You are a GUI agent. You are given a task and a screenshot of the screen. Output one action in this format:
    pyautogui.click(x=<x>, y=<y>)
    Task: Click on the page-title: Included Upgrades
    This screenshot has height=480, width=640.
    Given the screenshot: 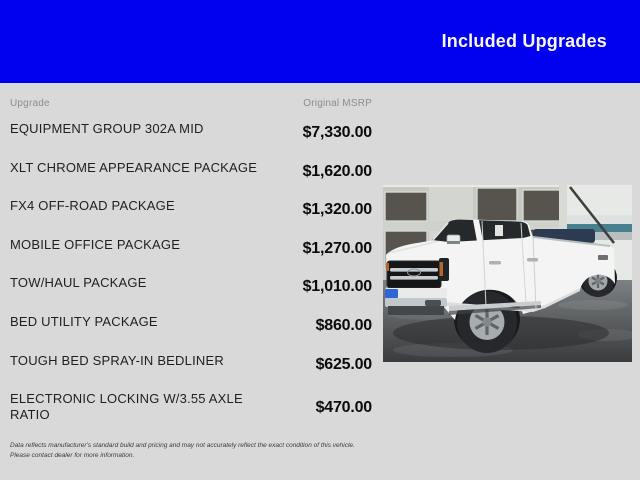 What is the action you would take?
    pyautogui.click(x=524, y=41)
    